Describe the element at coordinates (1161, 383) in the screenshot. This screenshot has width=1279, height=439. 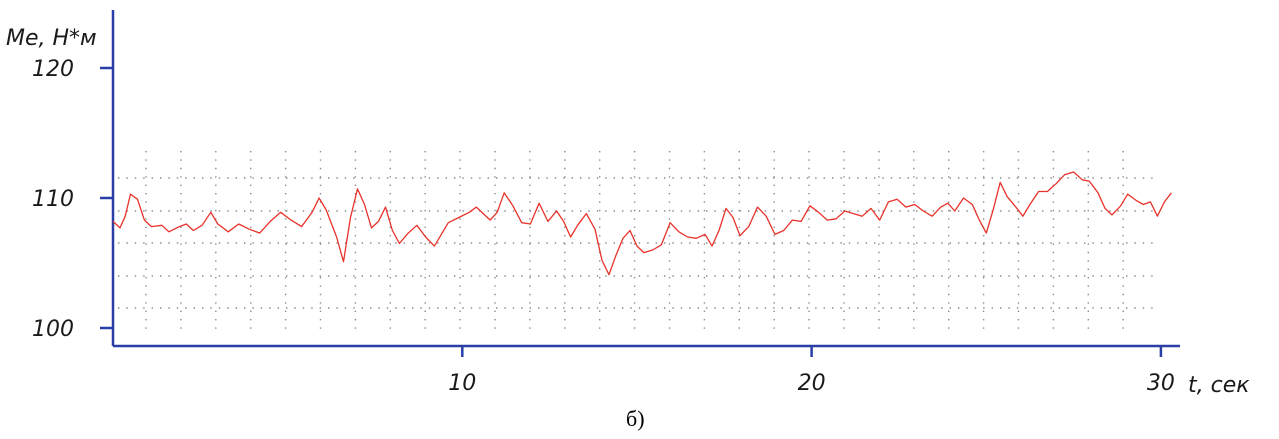
I see `x-tick-label: 30` at that location.